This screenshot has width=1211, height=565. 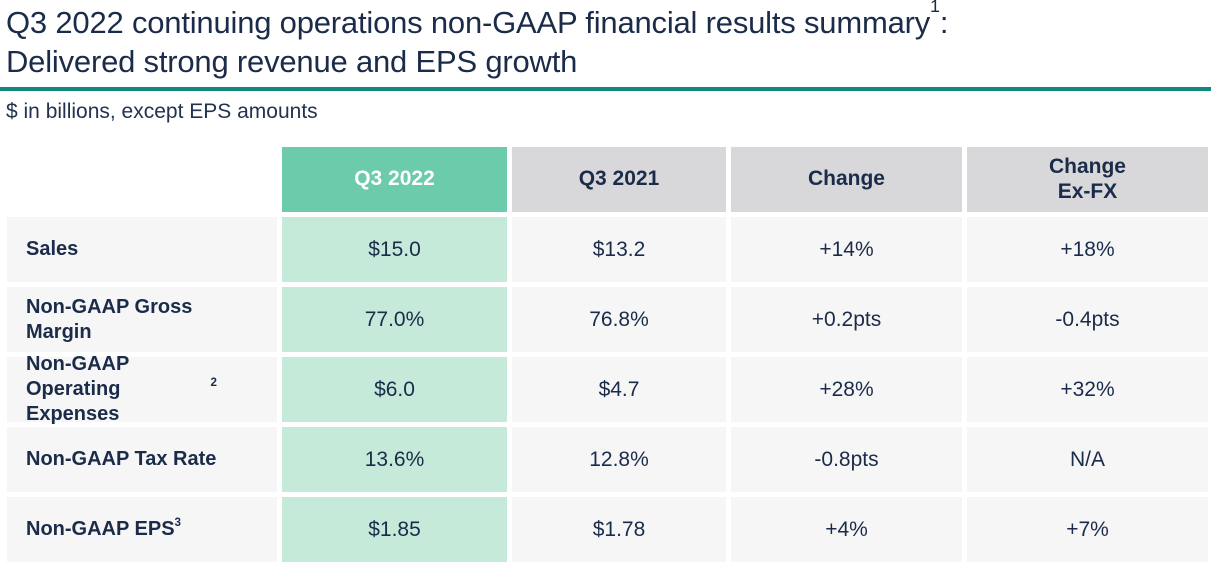 What do you see at coordinates (619, 529) in the screenshot?
I see `cell-eps-q3-2021: $1.78` at bounding box center [619, 529].